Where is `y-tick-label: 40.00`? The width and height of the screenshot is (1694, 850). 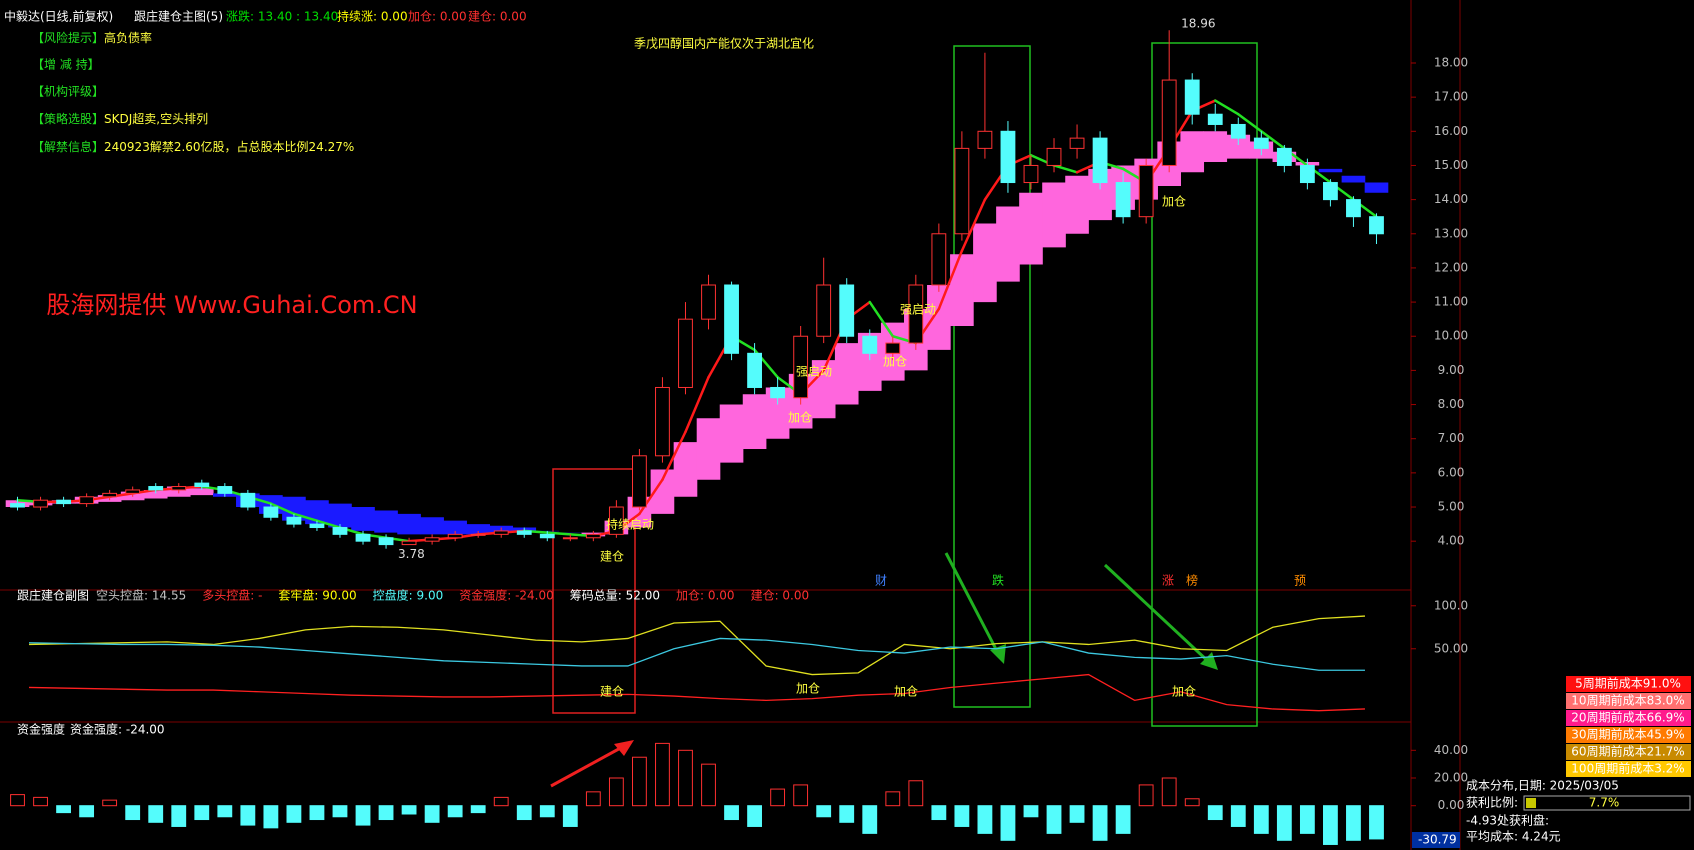
y-tick-label: 40.00 is located at coordinates (1451, 750).